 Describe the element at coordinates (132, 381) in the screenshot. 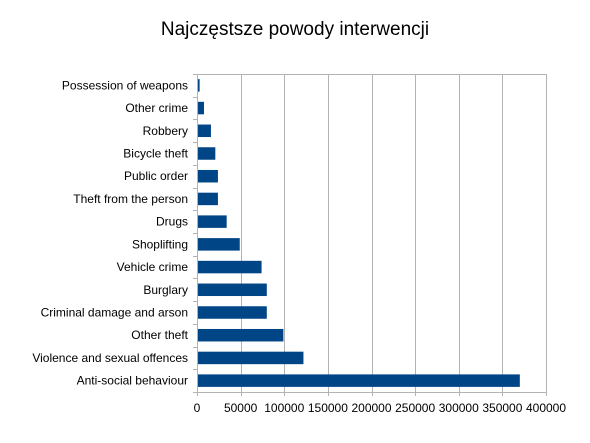

I see `category-label: Anti-social behaviour` at that location.